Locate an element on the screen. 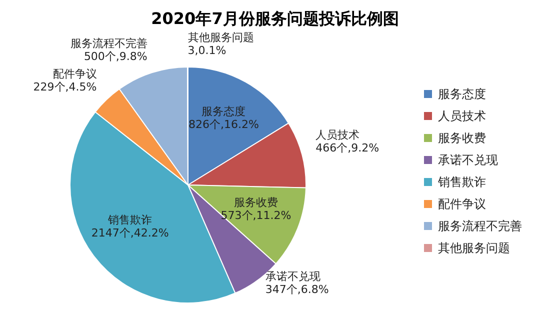 This screenshot has height=320, width=550. legend-label: 其他服务问题 is located at coordinates (474, 248).